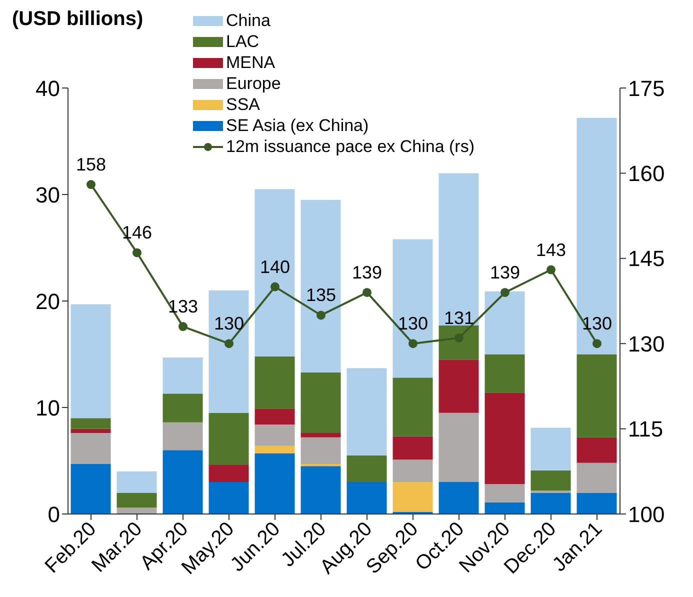 The height and width of the screenshot is (597, 693). I want to click on data-label: 131, so click(459, 318).